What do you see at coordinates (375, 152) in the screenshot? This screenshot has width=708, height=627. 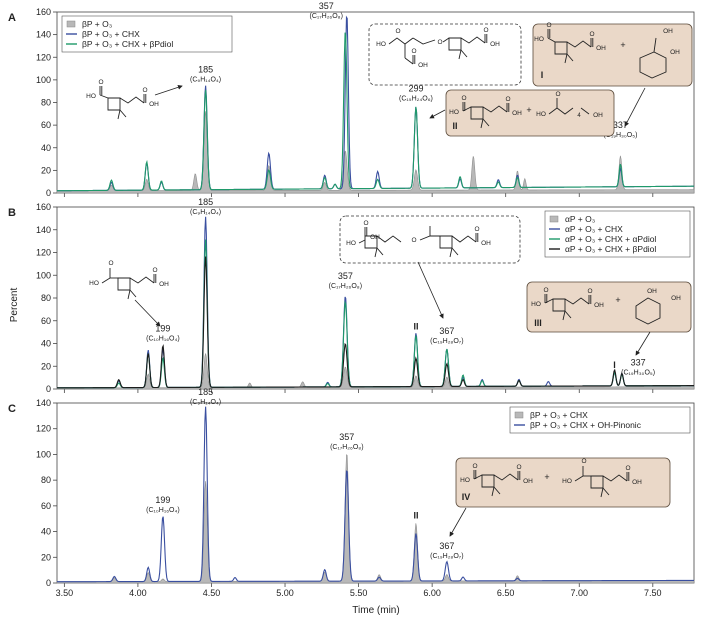 I see `series-gray-area` at bounding box center [375, 152].